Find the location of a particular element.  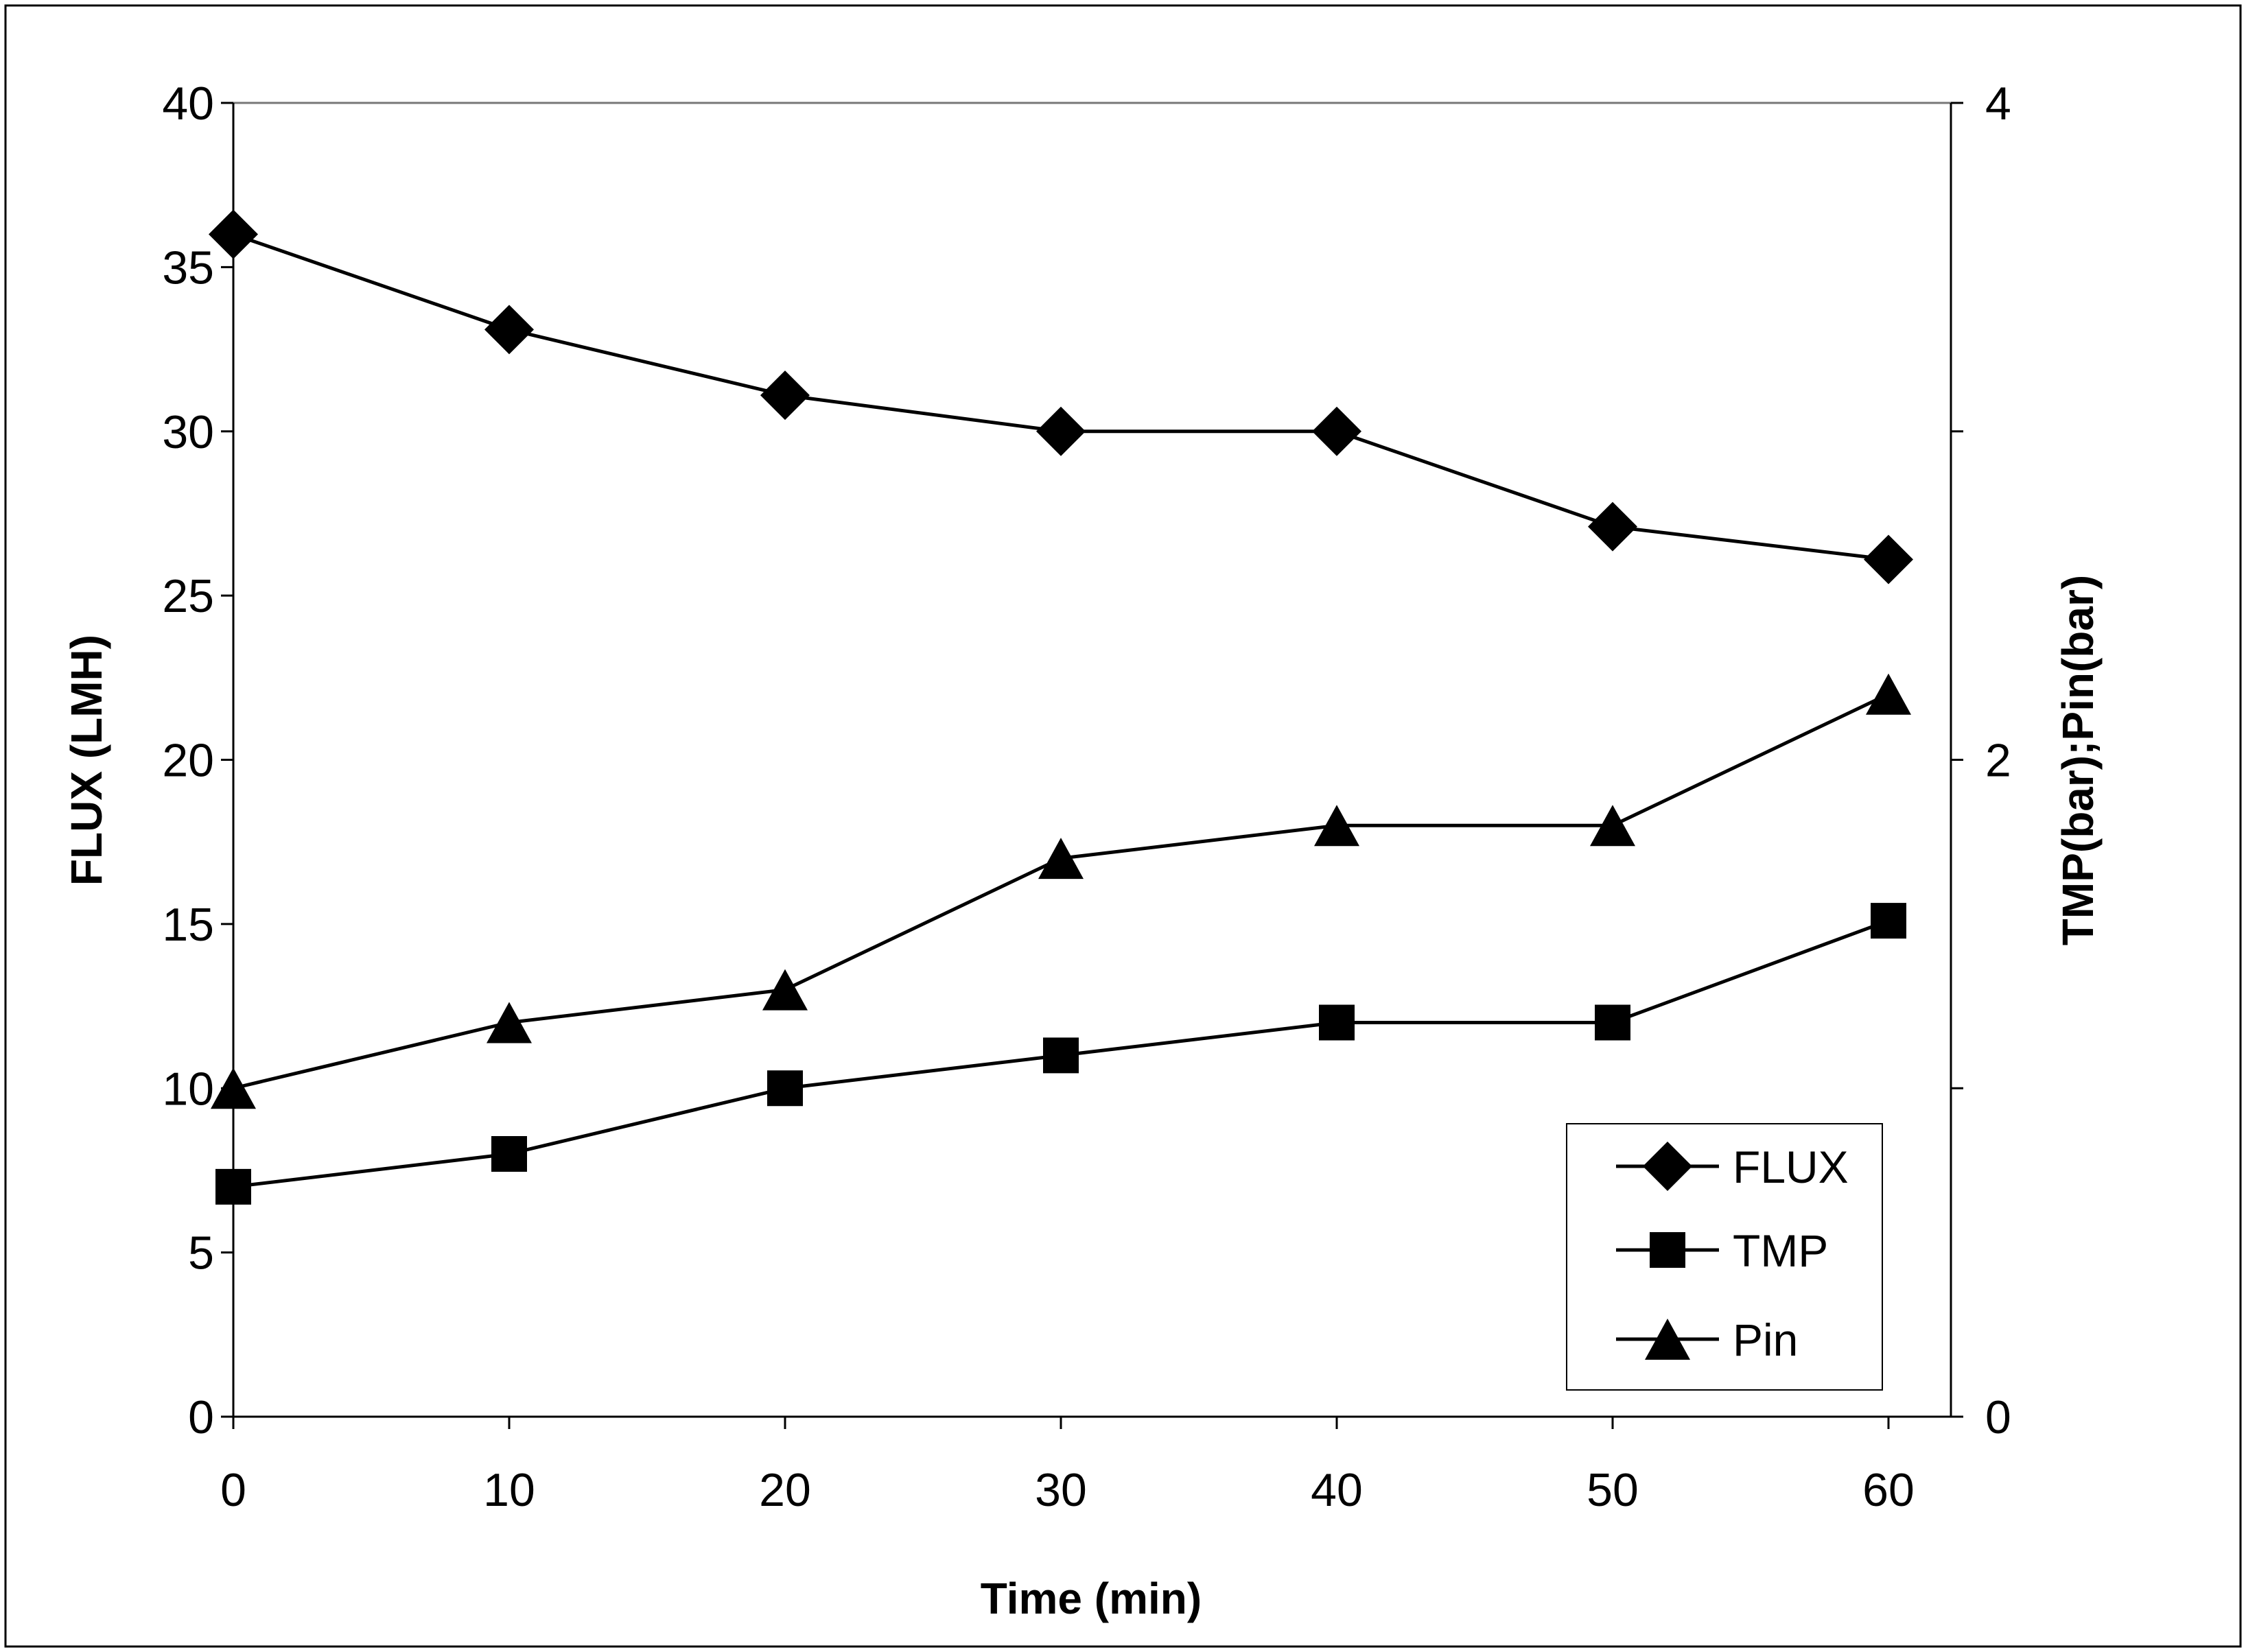

right-y-axis: 0 2 4 is located at coordinates (1980, 760).